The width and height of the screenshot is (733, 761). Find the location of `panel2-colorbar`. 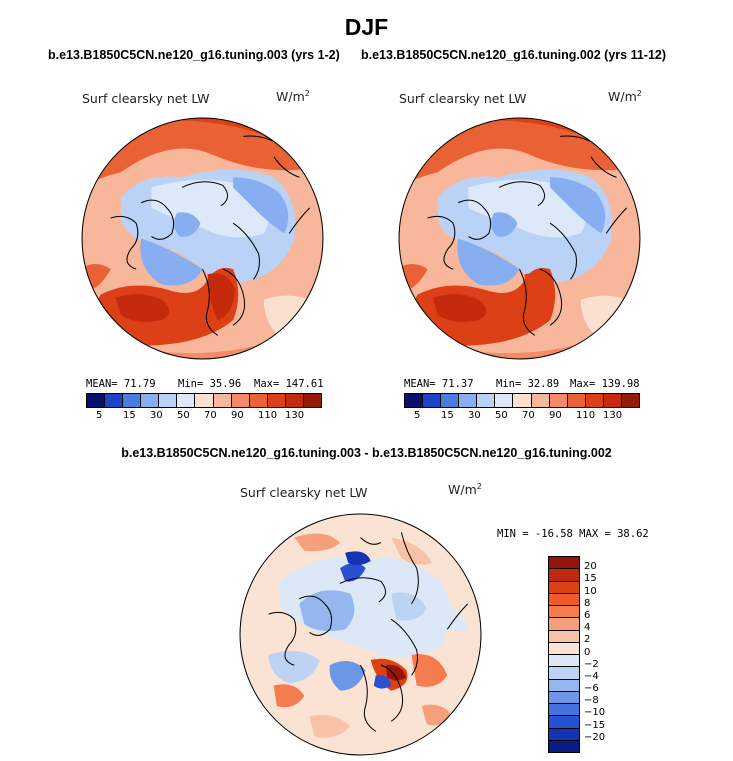

panel2-colorbar is located at coordinates (522, 400).